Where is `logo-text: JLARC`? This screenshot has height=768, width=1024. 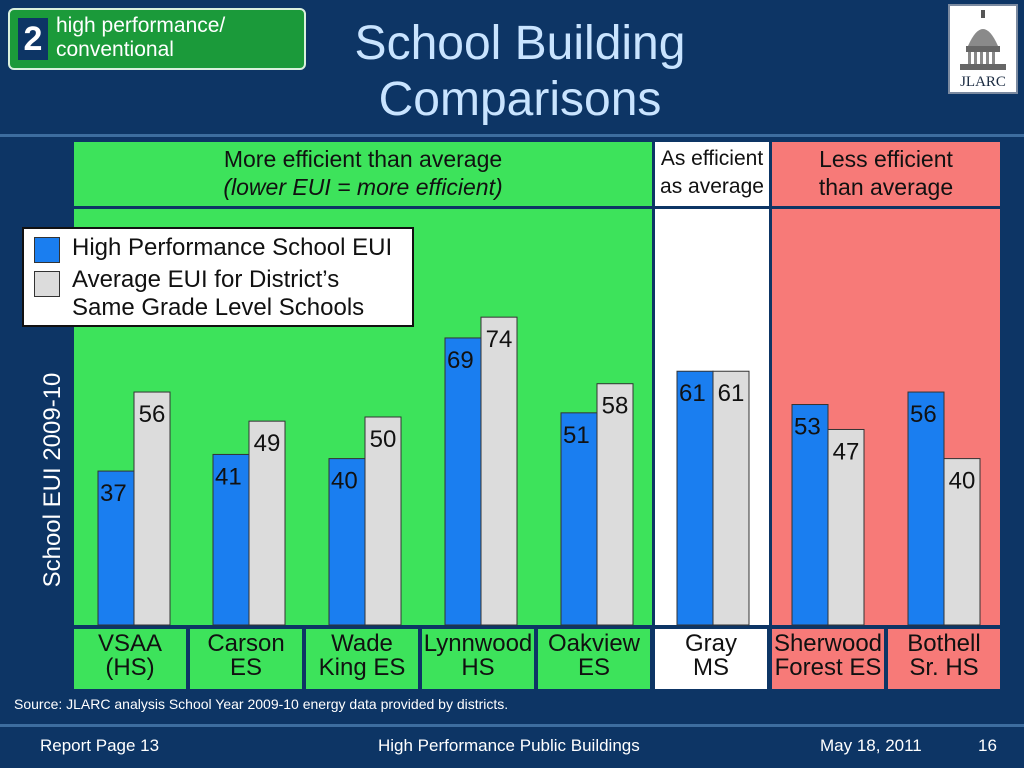
logo-text: JLARC is located at coordinates (983, 82).